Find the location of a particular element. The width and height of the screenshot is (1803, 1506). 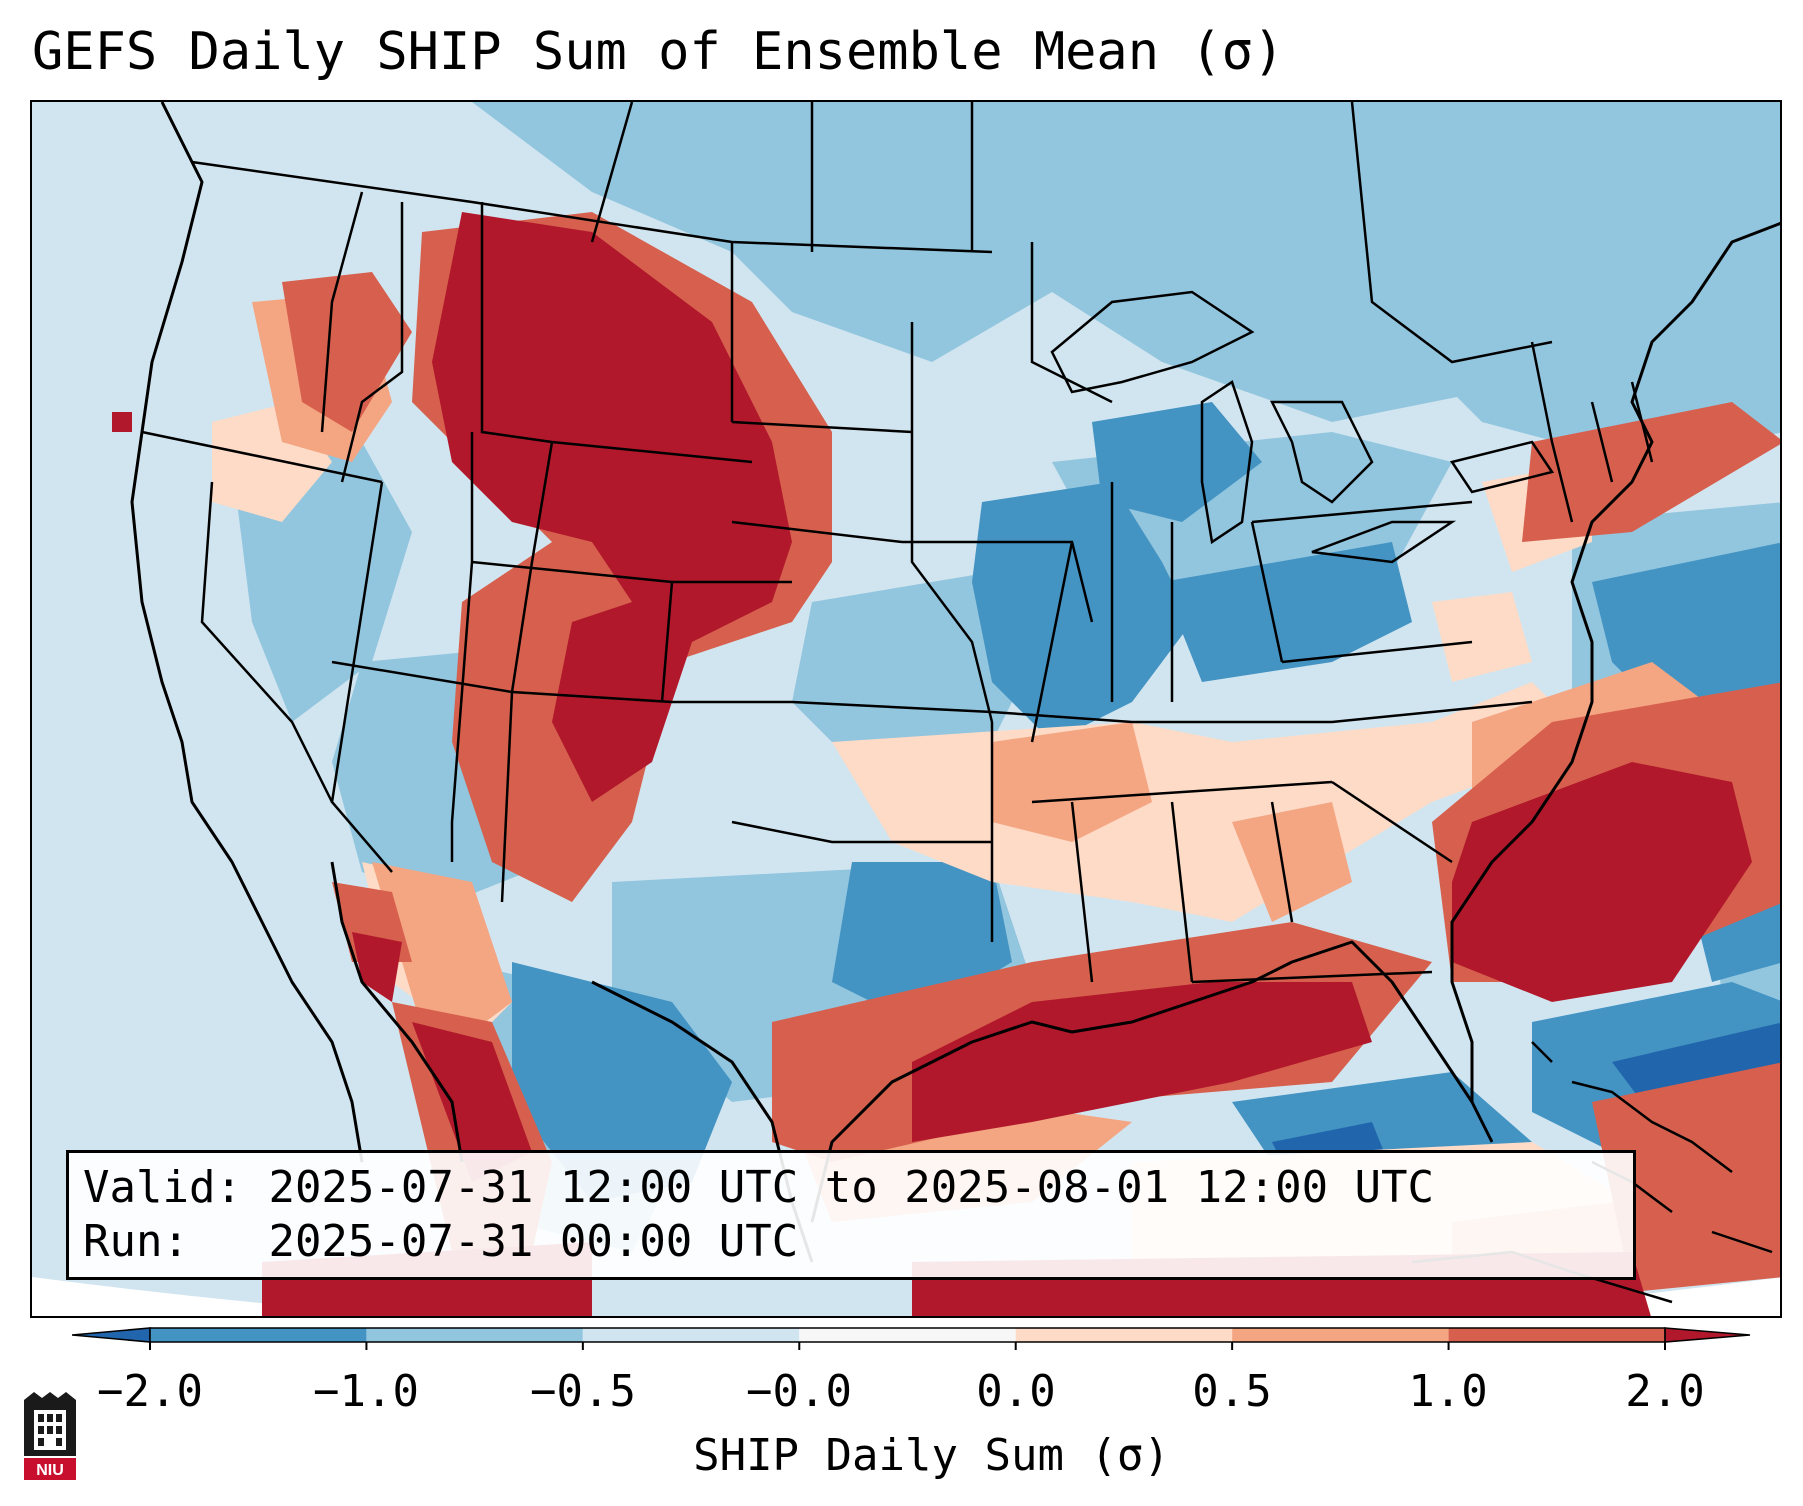

valid-label: Valid: is located at coordinates (162, 1187).